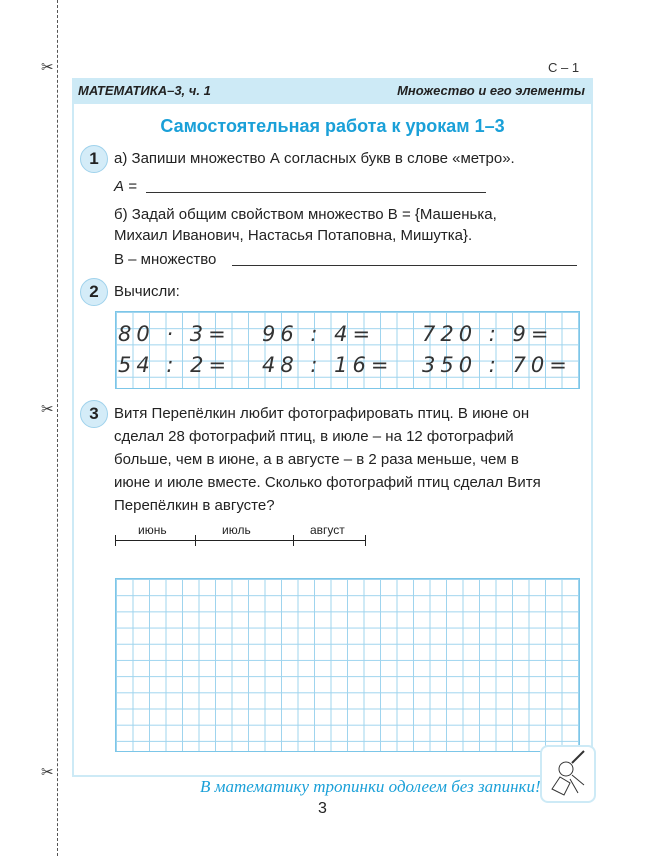  I want to click on cut-line, so click(57, 428).